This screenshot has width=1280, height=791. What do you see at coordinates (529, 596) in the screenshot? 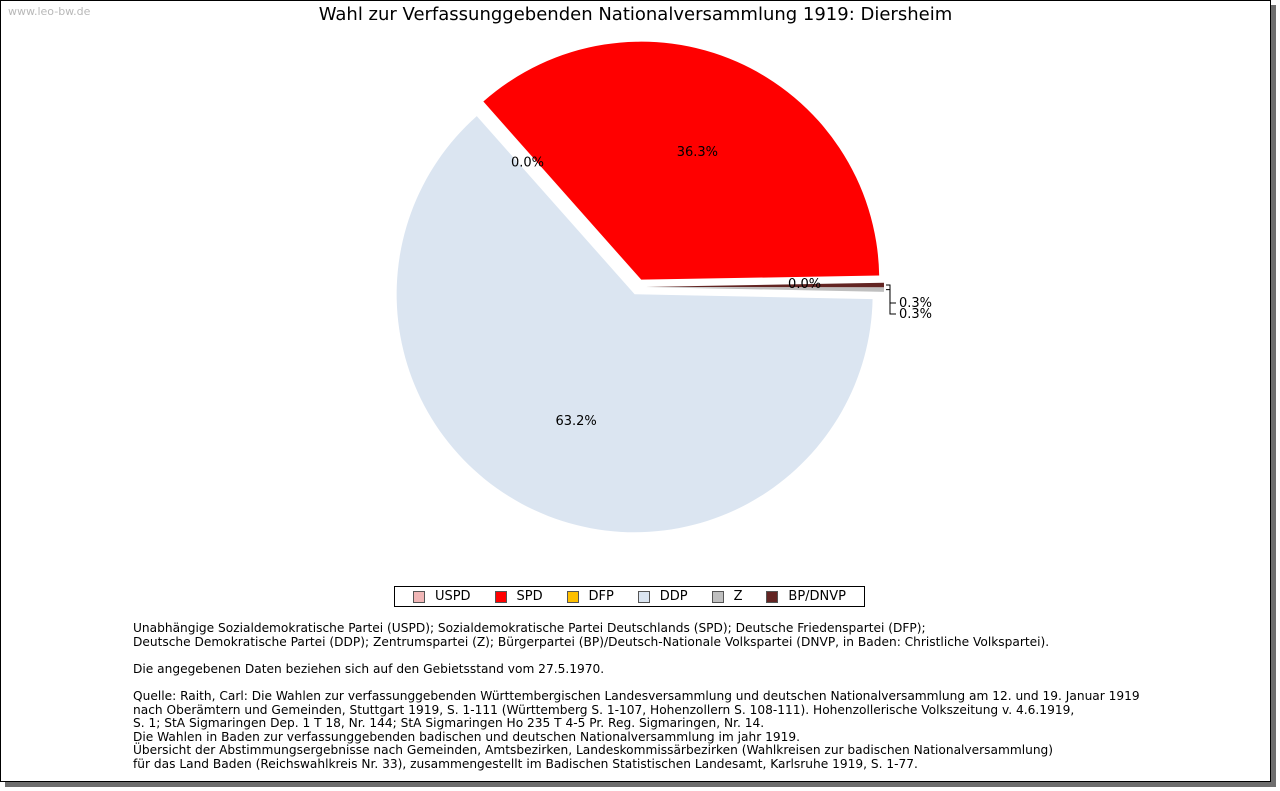
I see `legend-label-spd: SPD` at bounding box center [529, 596].